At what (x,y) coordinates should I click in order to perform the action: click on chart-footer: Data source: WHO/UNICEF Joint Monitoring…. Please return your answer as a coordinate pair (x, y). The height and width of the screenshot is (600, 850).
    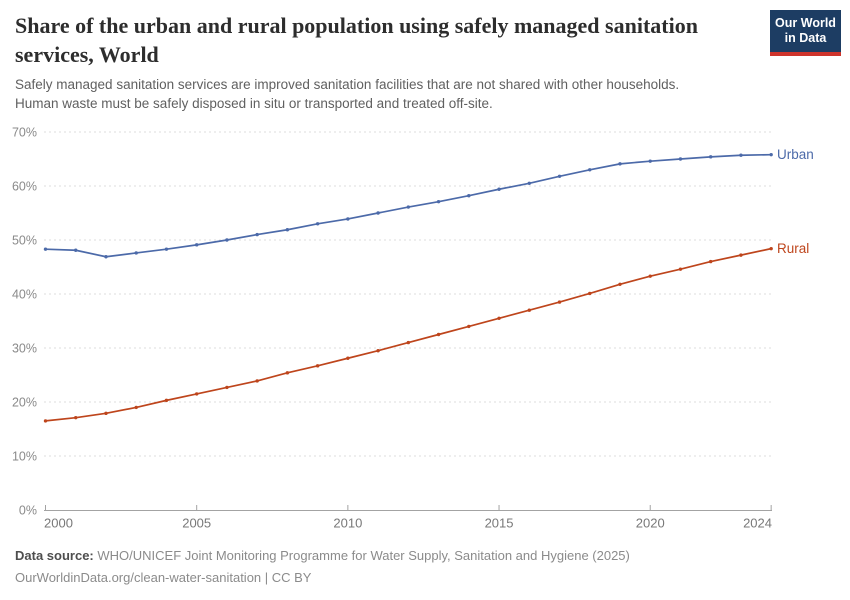
    Looking at the image, I should click on (322, 567).